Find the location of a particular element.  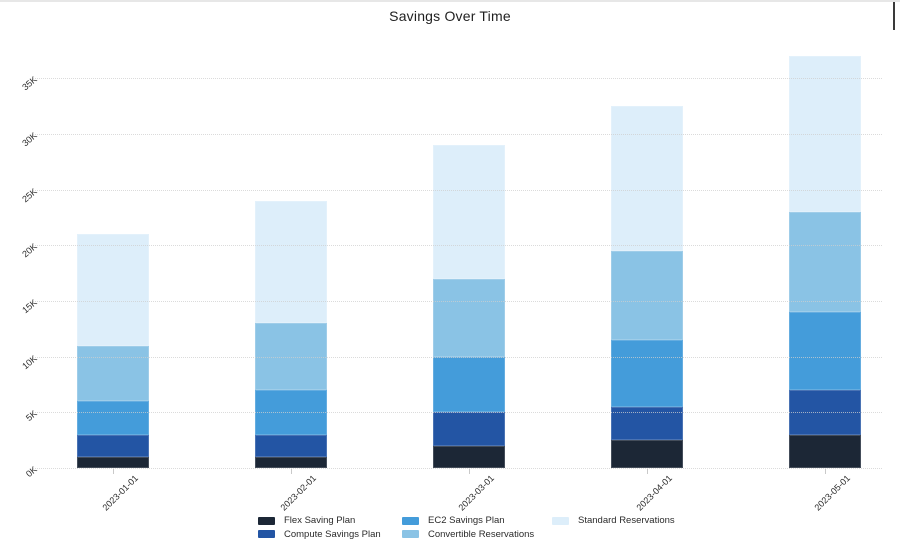

legend-item-compute-savings-plan: Compute Savings Plan is located at coordinates (319, 535).